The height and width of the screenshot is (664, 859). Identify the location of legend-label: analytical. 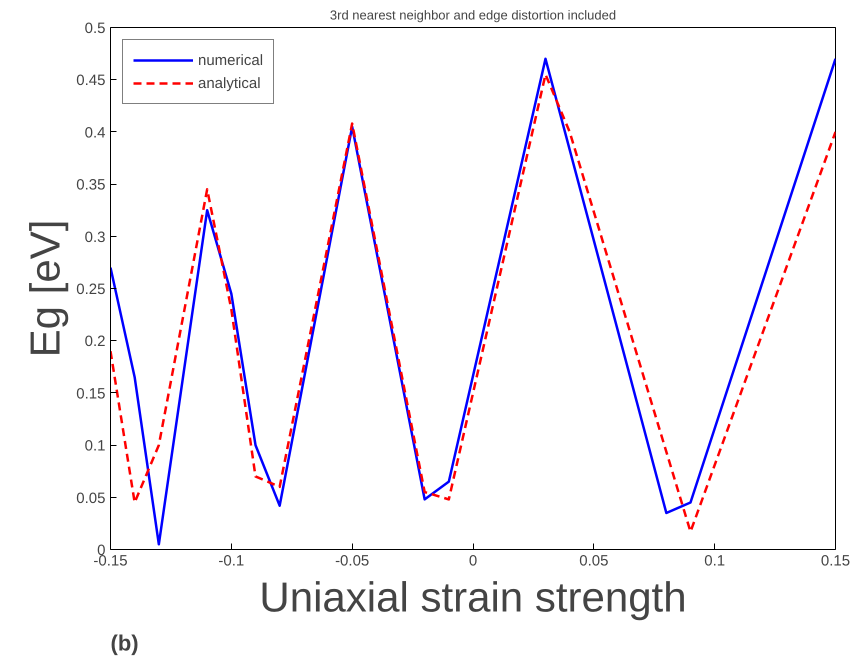
(229, 83).